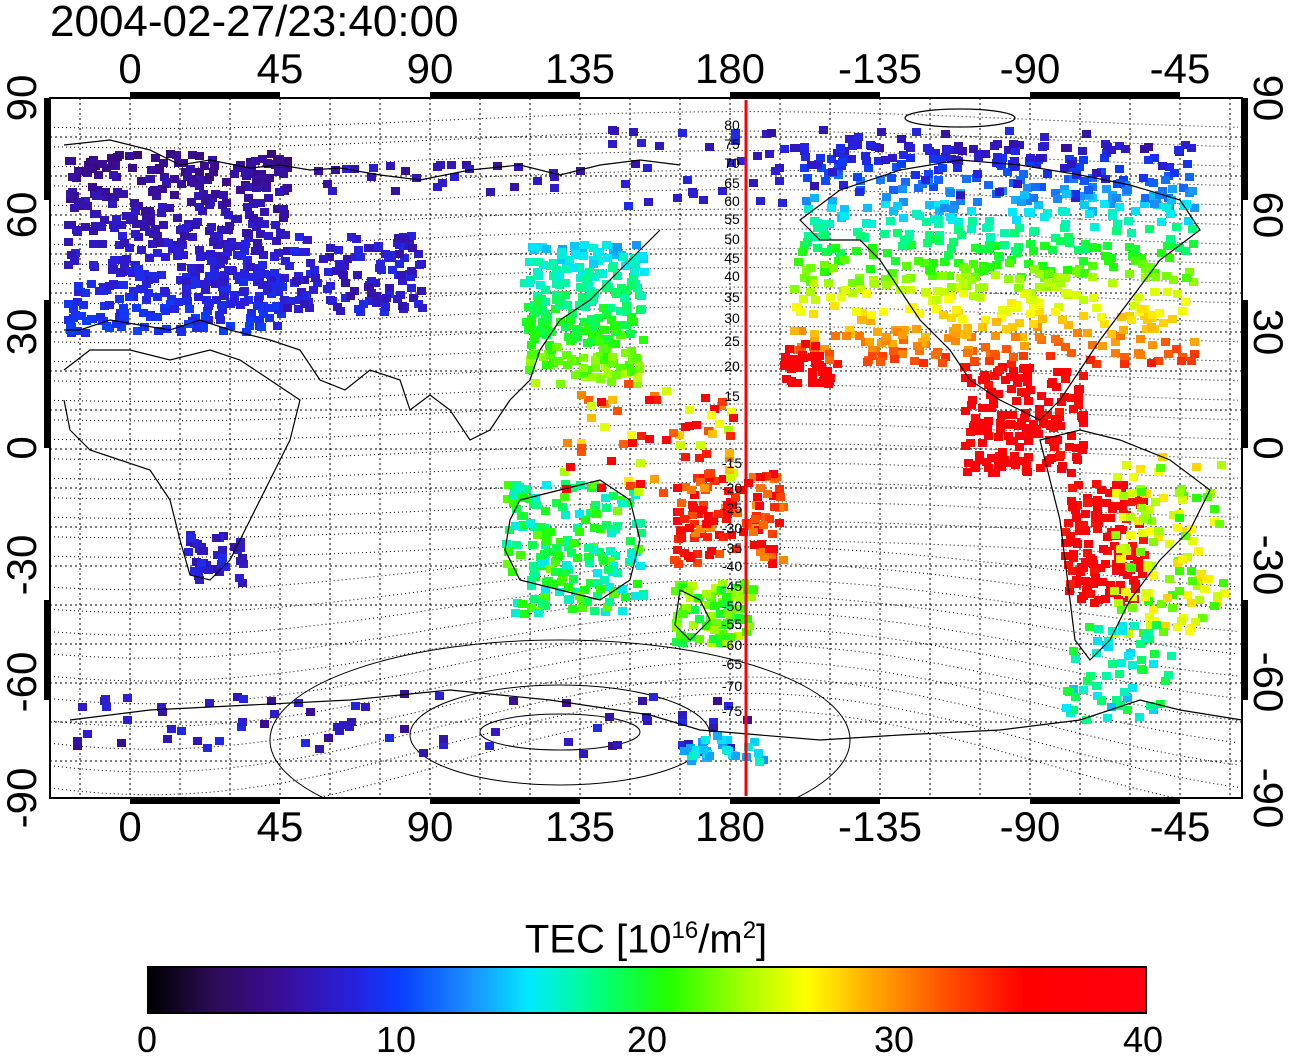  Describe the element at coordinates (647, 1039) in the screenshot. I see `colorbar-tick-label: 20` at that location.